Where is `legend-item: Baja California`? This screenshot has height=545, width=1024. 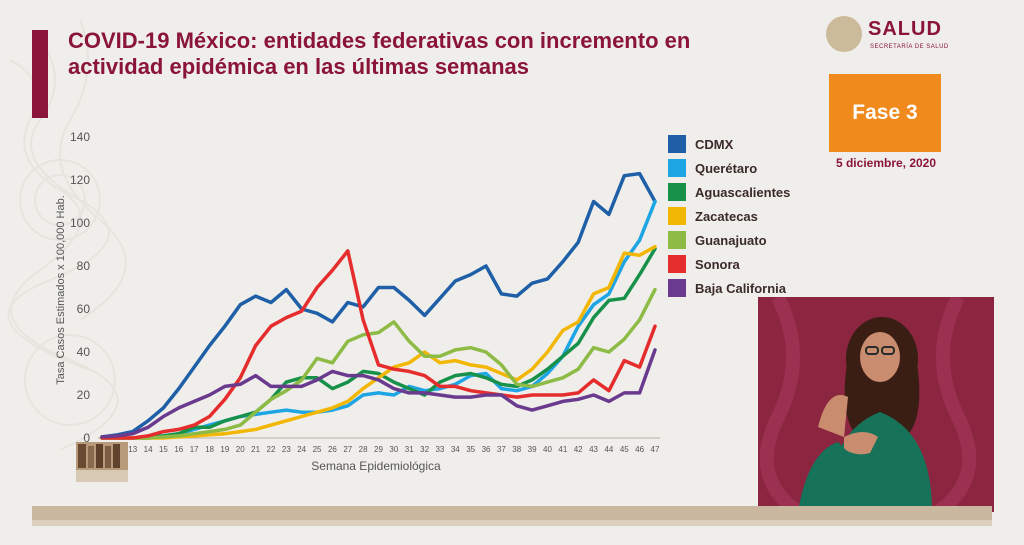
legend-item: Baja California is located at coordinates (748, 288).